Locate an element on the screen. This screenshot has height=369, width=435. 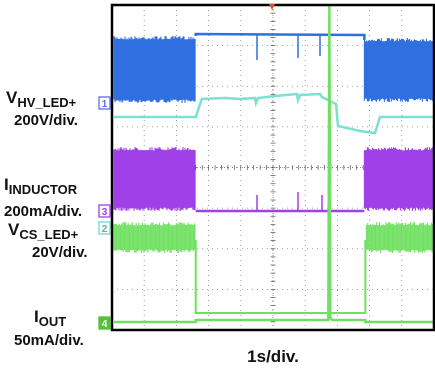
svg-text: 1 is located at coordinates (105, 104).